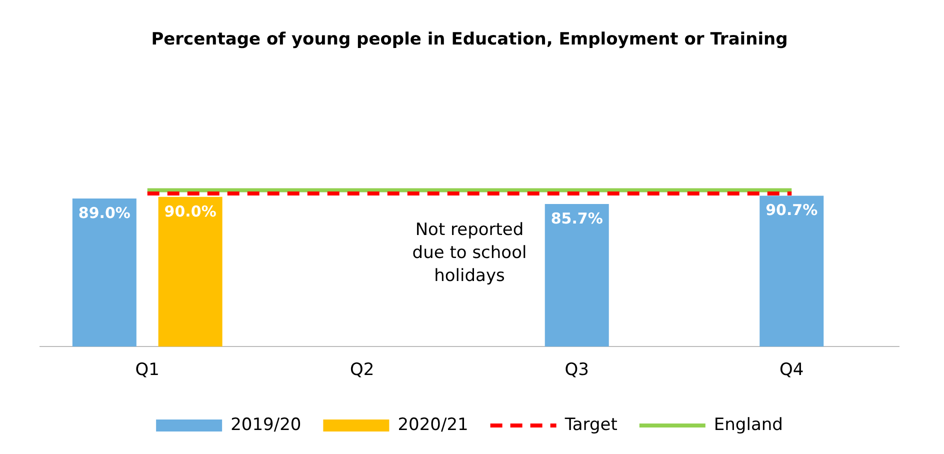 The image size is (944, 454). I want to click on data-label: 90.0%, so click(190, 211).